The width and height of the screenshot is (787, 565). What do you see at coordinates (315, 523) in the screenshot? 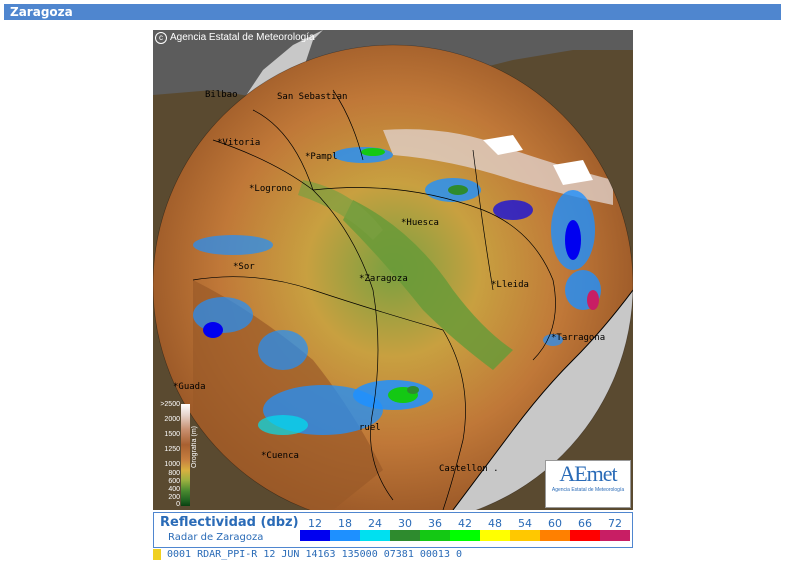
I see `legend-value: 12` at bounding box center [315, 523].